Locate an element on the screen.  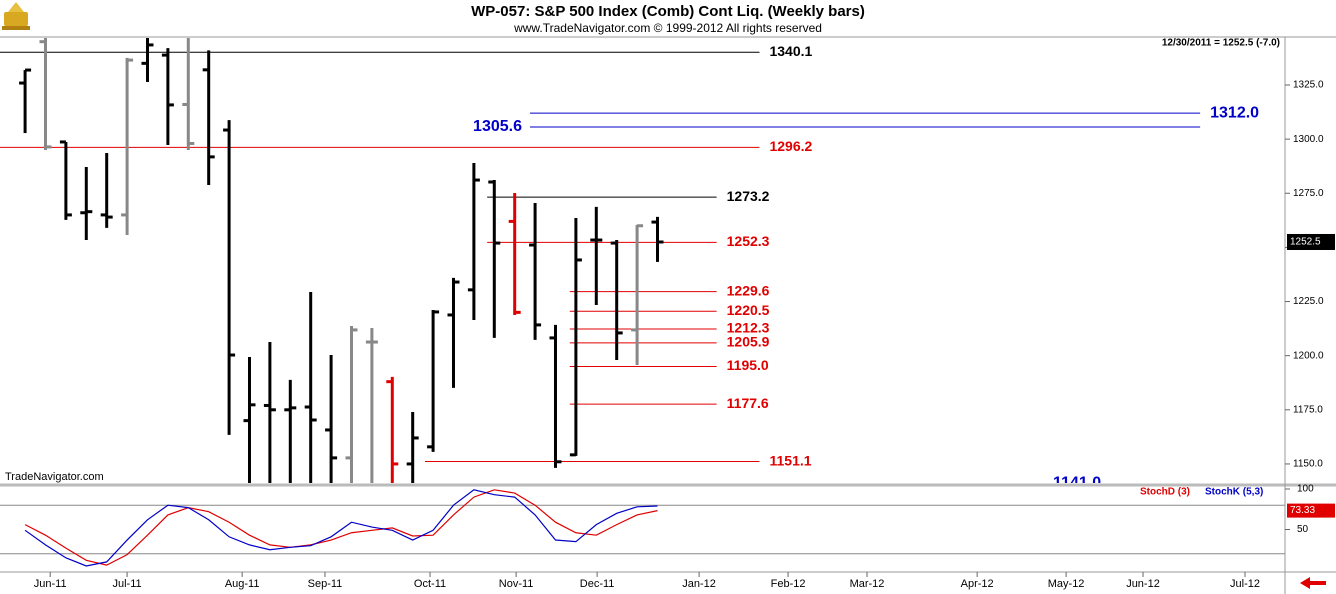
x-tick-label: Nov-11 is located at coordinates (516, 584).